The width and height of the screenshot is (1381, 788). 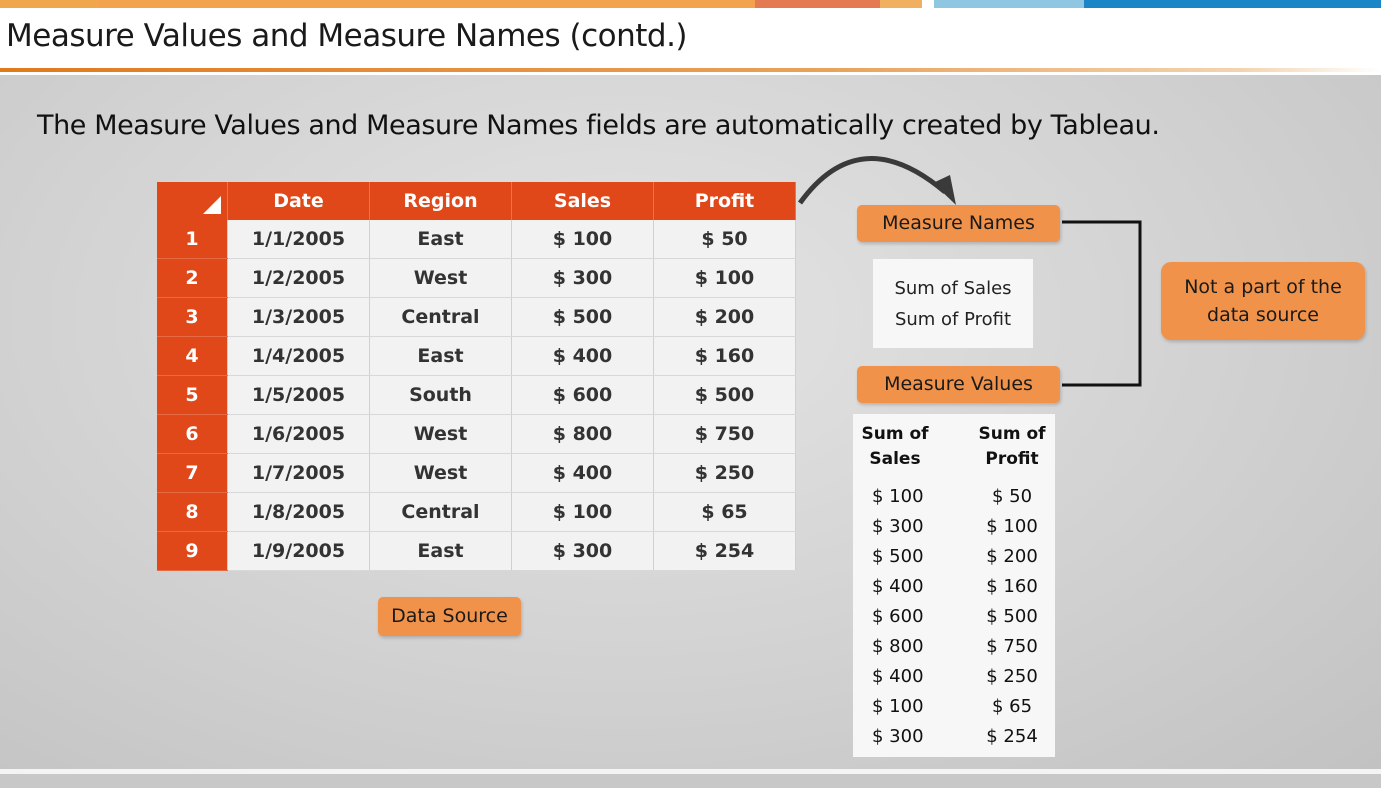 What do you see at coordinates (298, 278) in the screenshot?
I see `cell-date: 1/2/2005` at bounding box center [298, 278].